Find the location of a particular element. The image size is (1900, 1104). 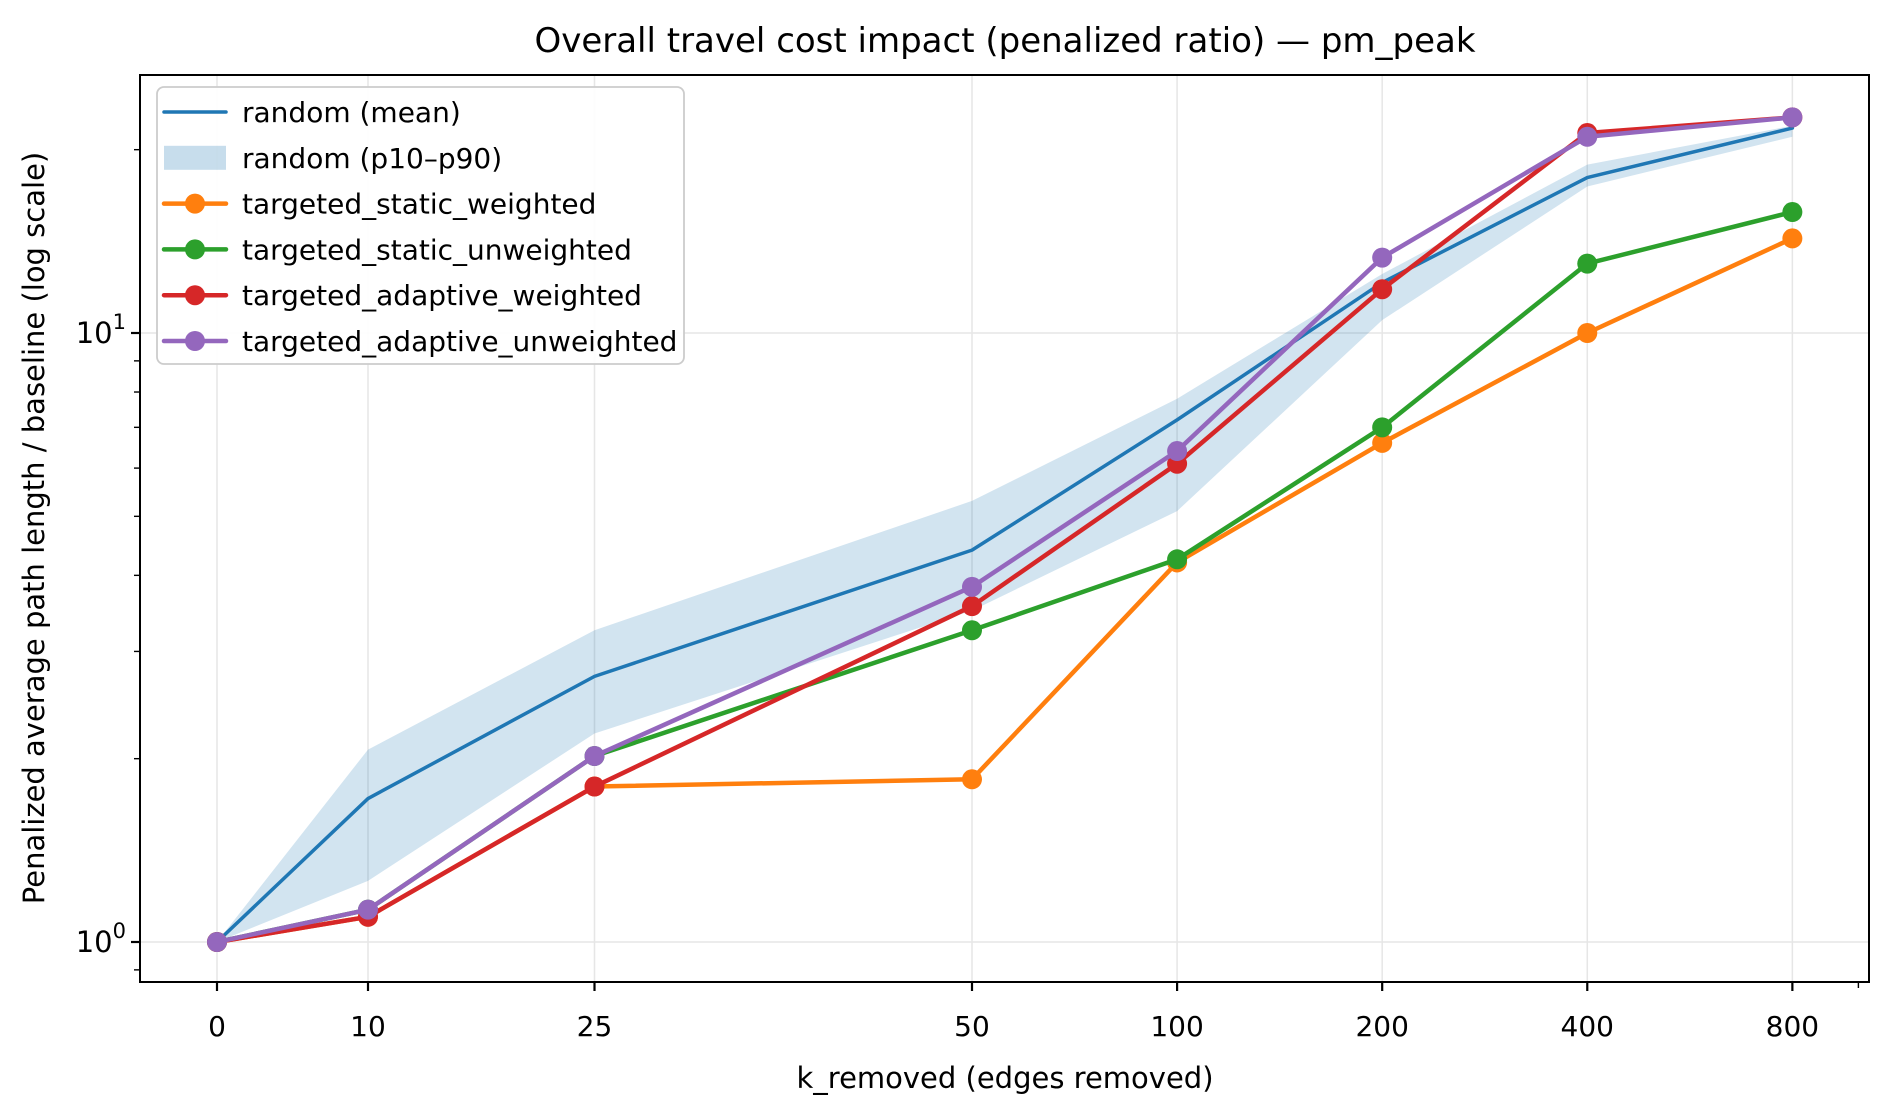

legend-label: random (p10–p90) is located at coordinates (372, 158).